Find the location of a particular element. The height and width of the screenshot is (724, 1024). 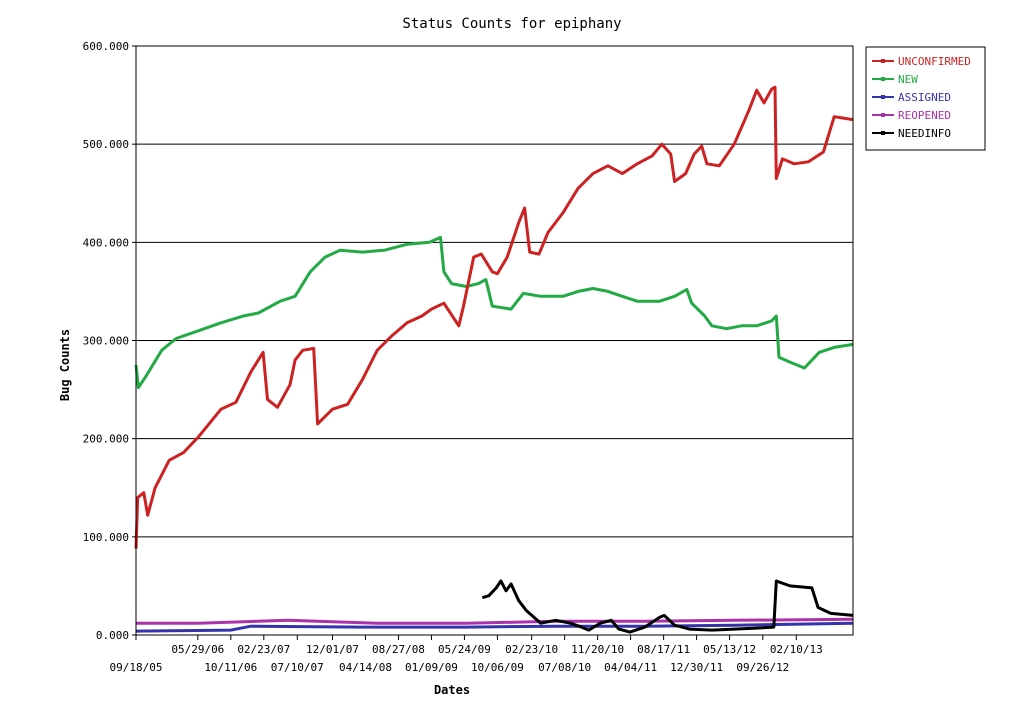

x-axis-title: Dates is located at coordinates (452, 690).